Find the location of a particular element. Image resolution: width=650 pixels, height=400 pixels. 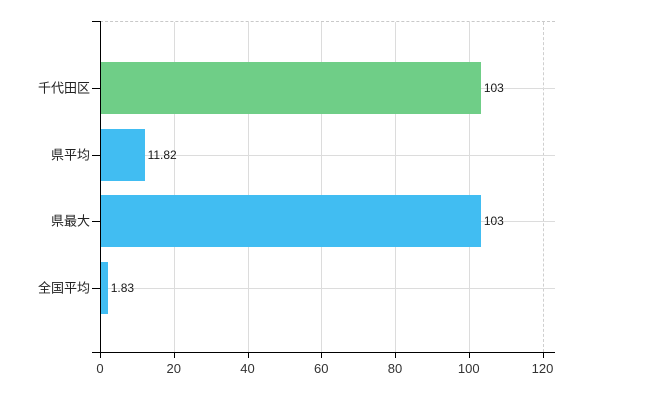

x-axis-tick-label: 60 is located at coordinates (321, 368).